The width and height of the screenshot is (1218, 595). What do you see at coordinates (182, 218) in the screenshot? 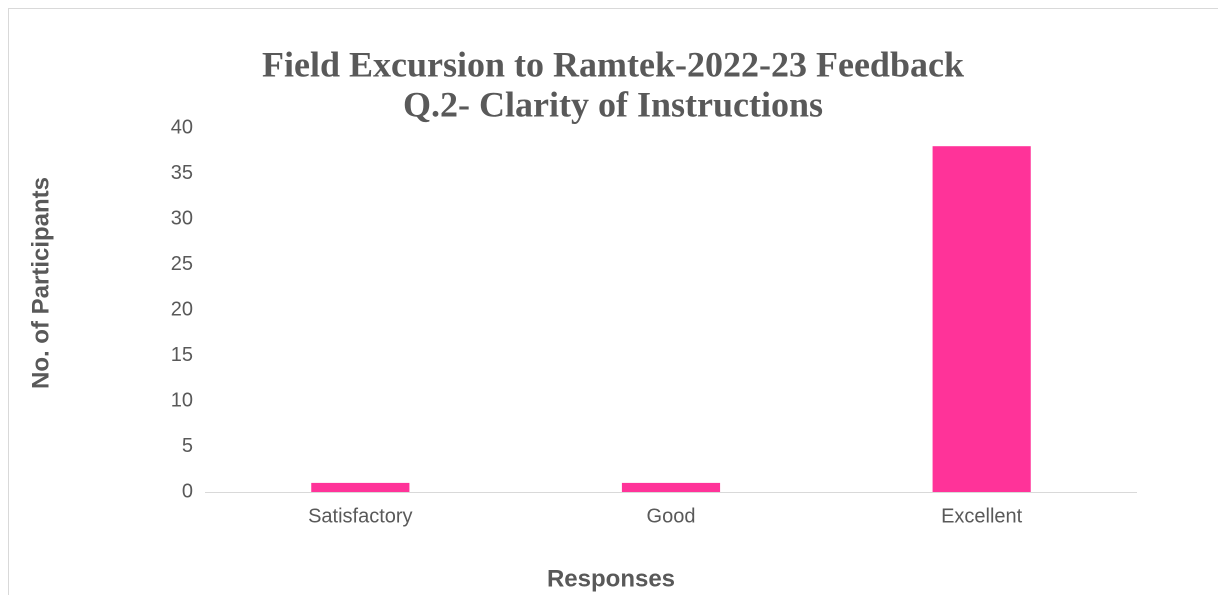
I see `y-tick-label: 30` at bounding box center [182, 218].